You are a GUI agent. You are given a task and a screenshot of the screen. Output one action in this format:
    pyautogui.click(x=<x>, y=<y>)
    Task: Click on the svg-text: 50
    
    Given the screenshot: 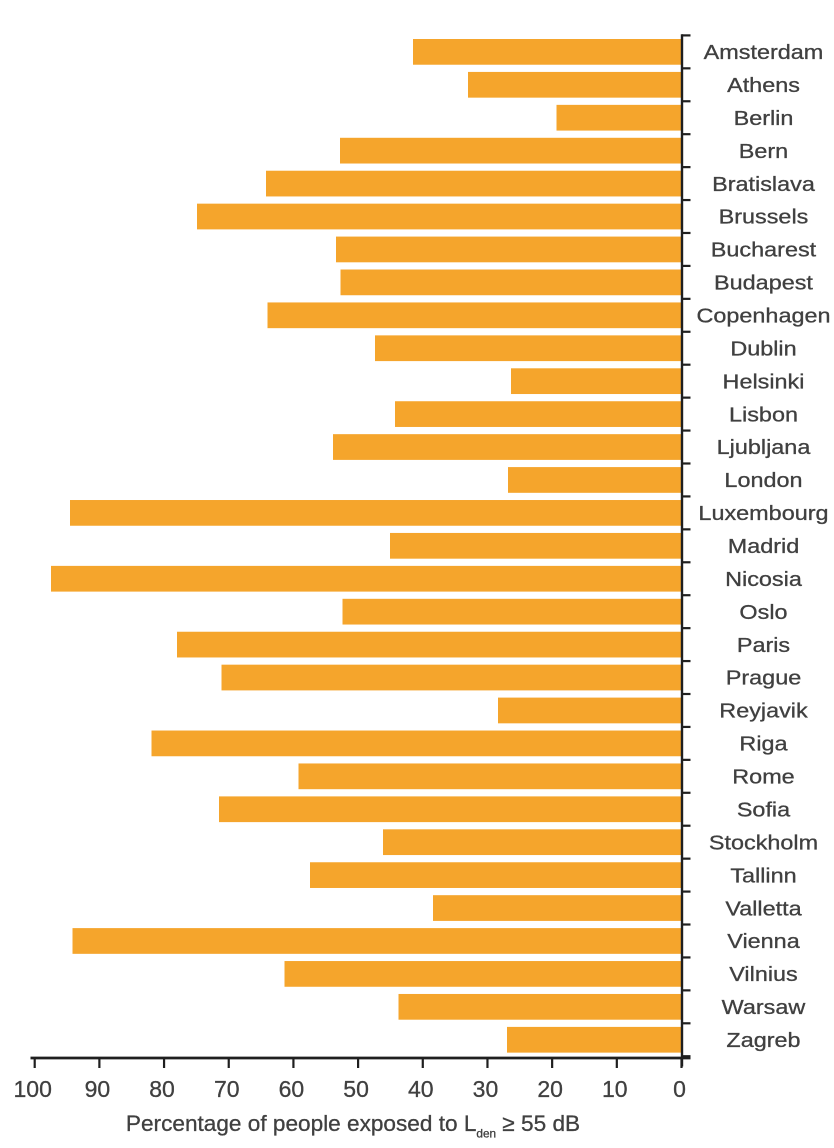 What is the action you would take?
    pyautogui.click(x=356, y=1089)
    